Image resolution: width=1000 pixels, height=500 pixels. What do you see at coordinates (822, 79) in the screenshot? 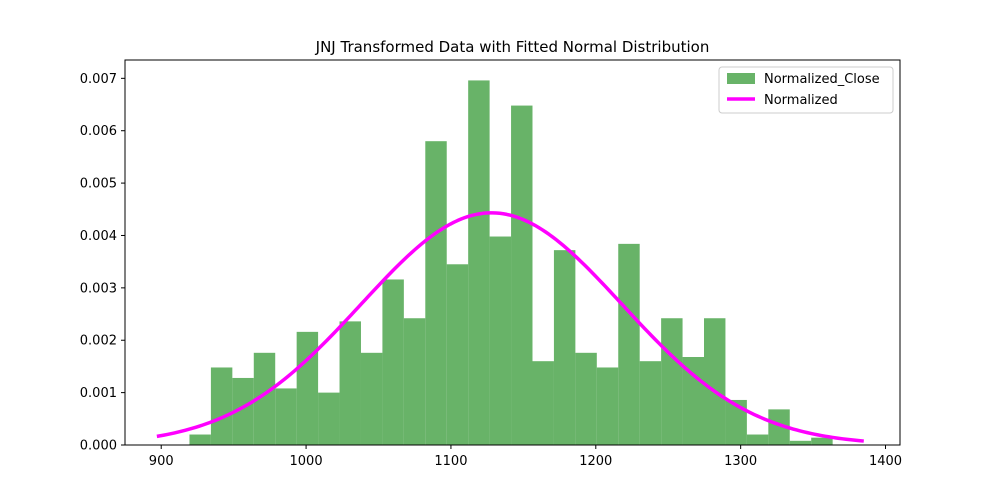
I see `legend-label-histogram: Normalized_Close` at bounding box center [822, 79].